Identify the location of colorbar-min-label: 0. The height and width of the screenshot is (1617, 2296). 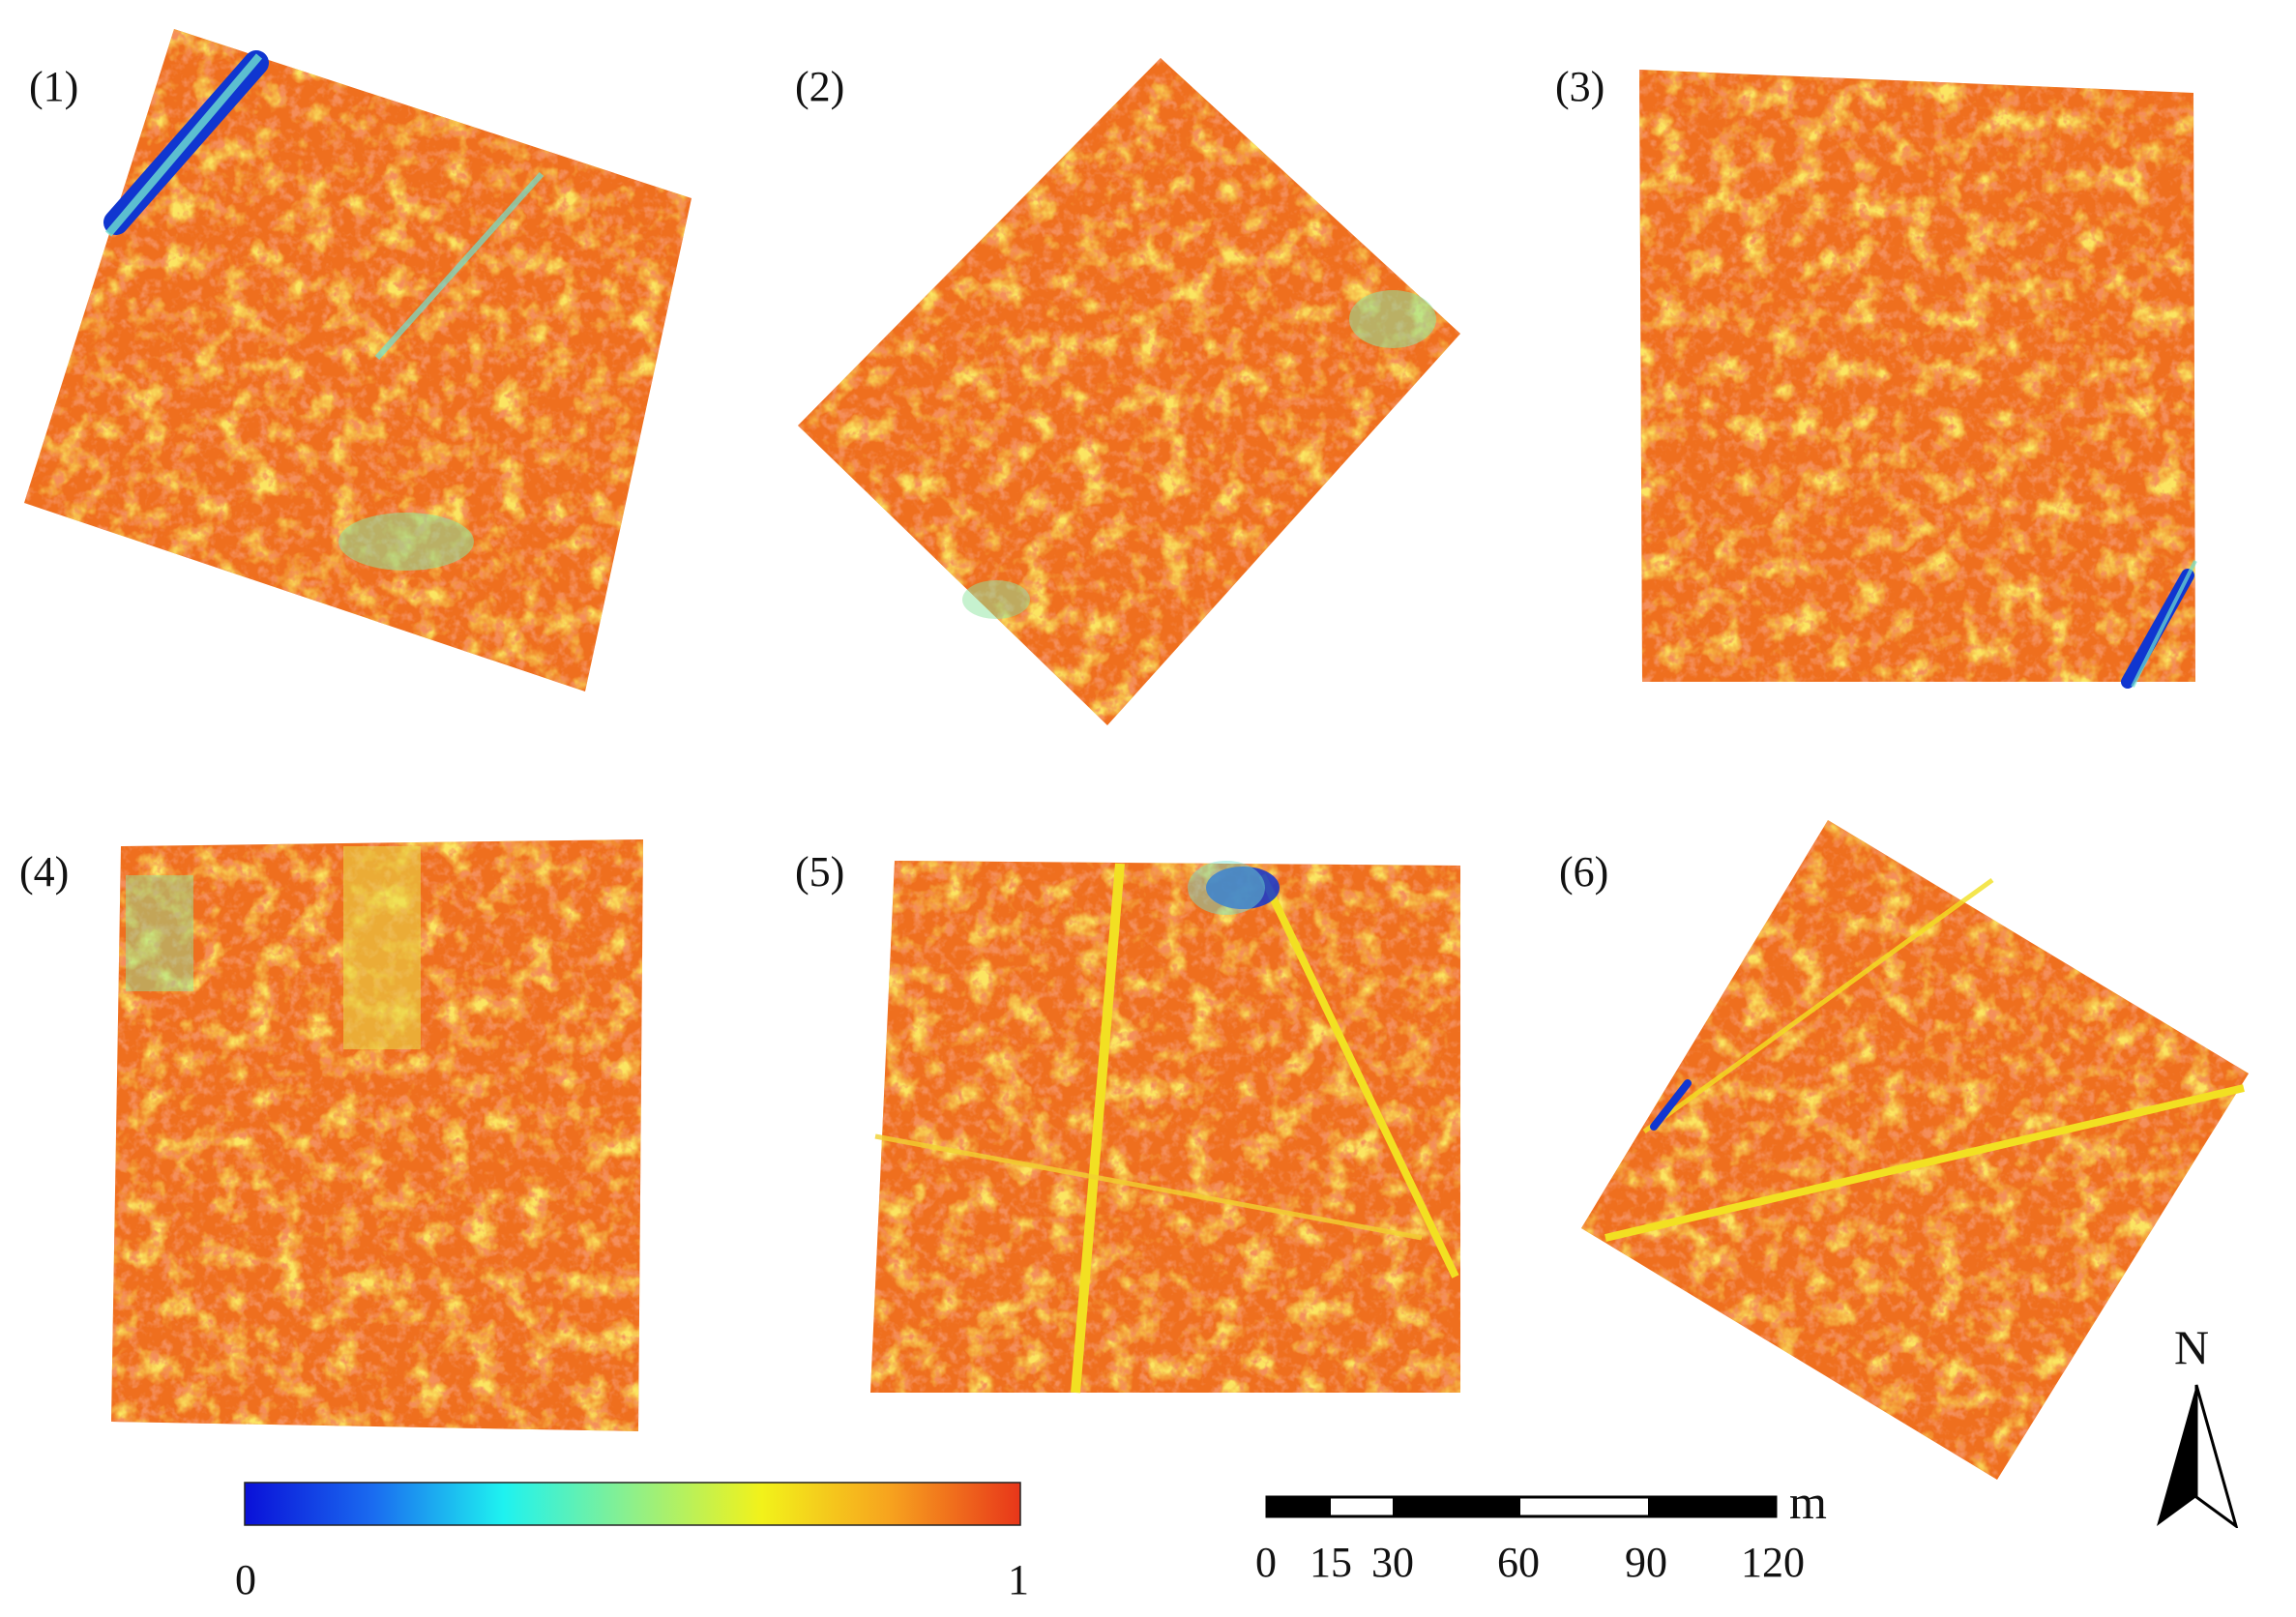
(245, 1579).